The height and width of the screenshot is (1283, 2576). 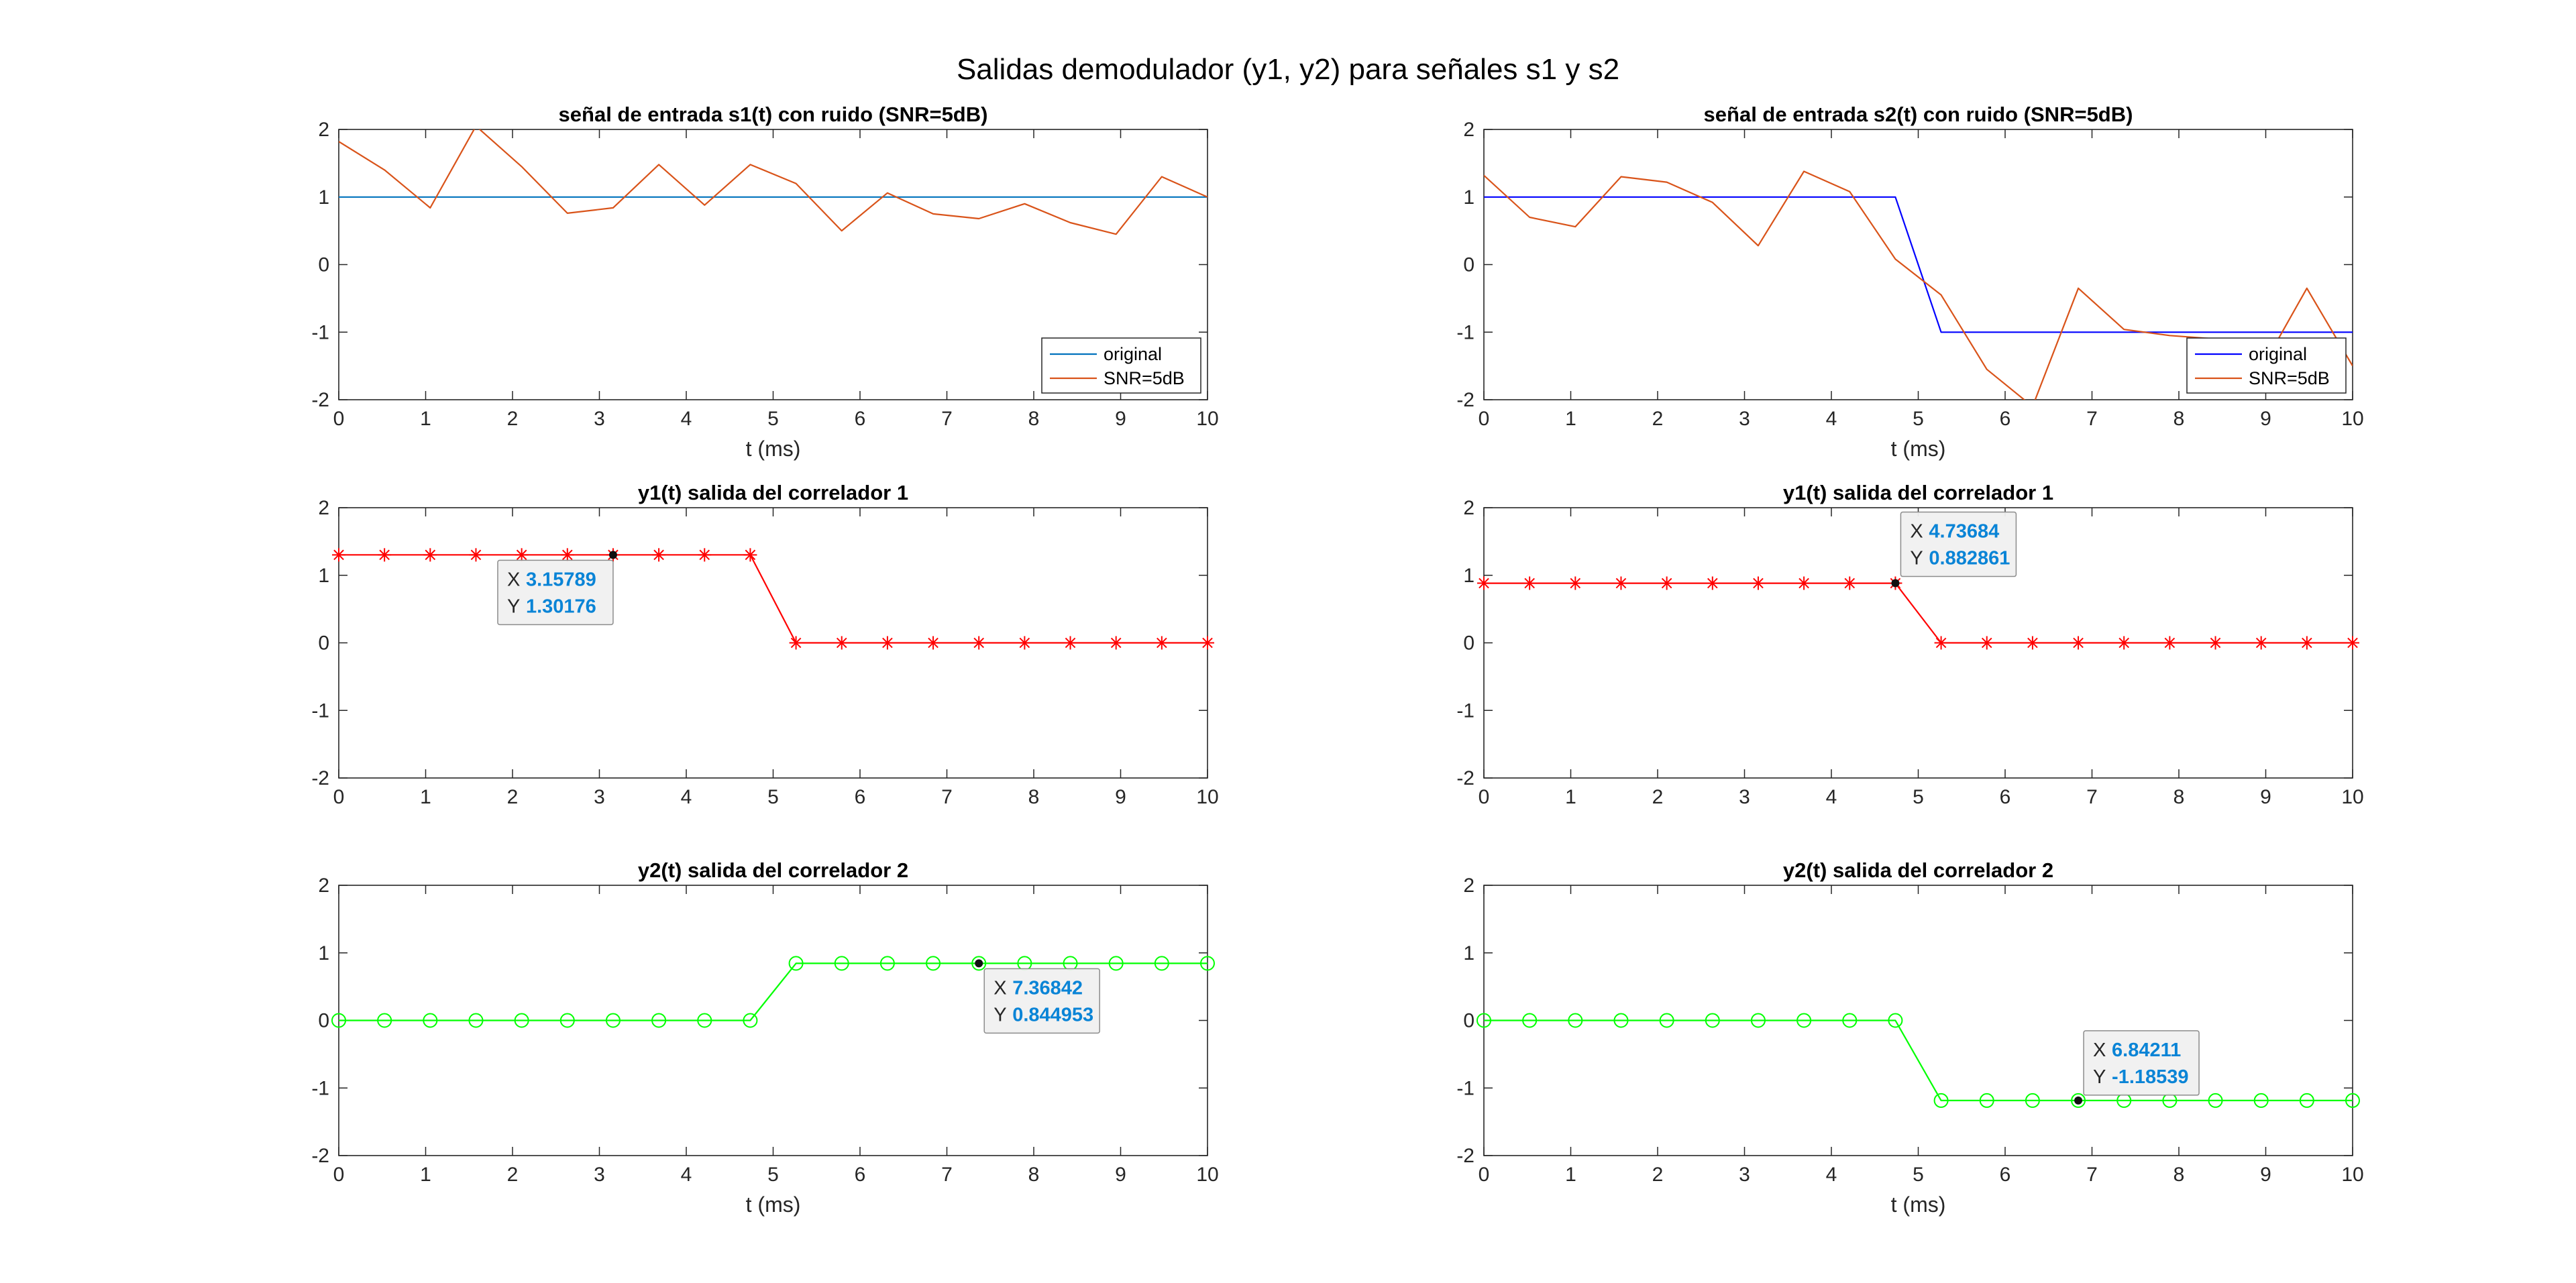 I want to click on plot-area, so click(x=1918, y=613).